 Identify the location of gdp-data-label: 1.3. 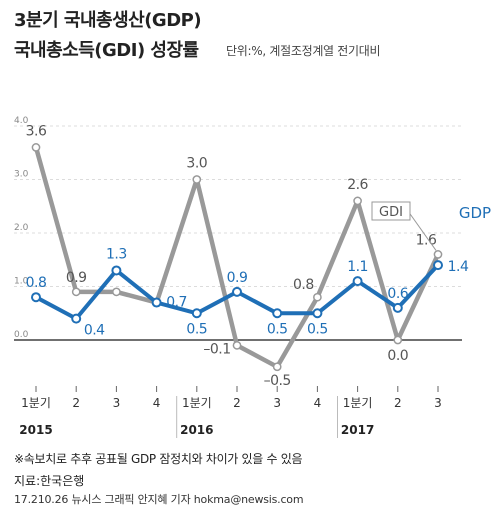
(116, 254).